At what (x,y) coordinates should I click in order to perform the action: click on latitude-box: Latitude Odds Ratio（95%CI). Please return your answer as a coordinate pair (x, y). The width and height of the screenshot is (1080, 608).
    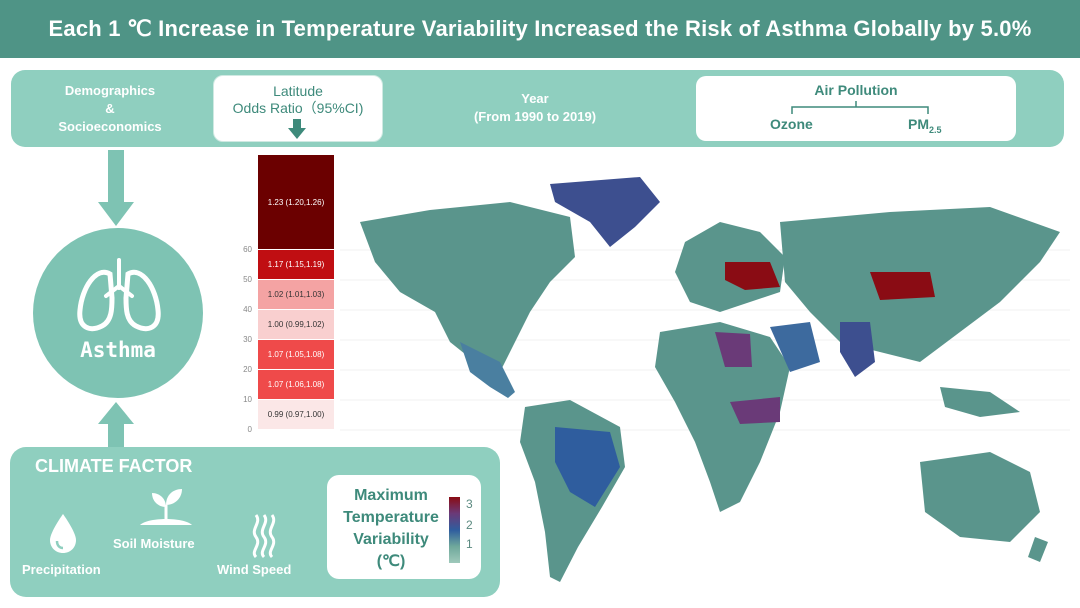
    Looking at the image, I should click on (298, 108).